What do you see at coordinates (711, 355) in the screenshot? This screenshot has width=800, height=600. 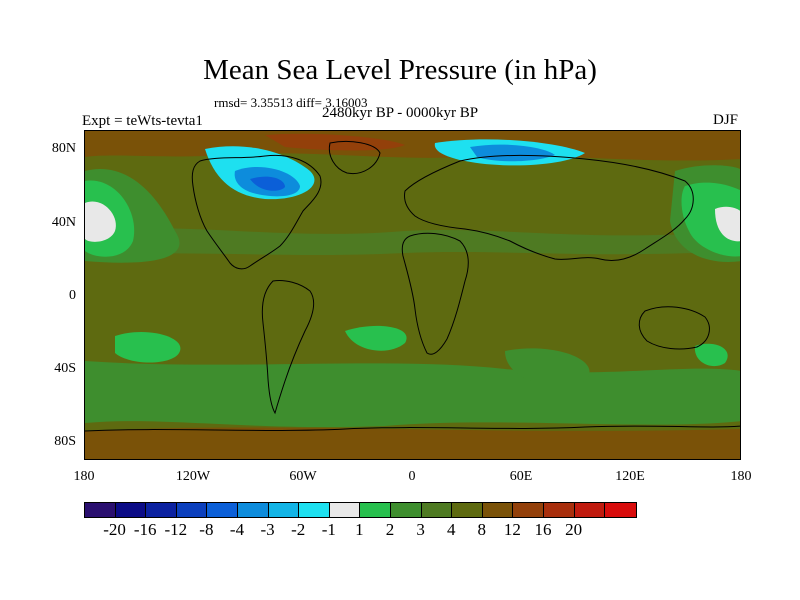 I see `field-band-2-tasman` at bounding box center [711, 355].